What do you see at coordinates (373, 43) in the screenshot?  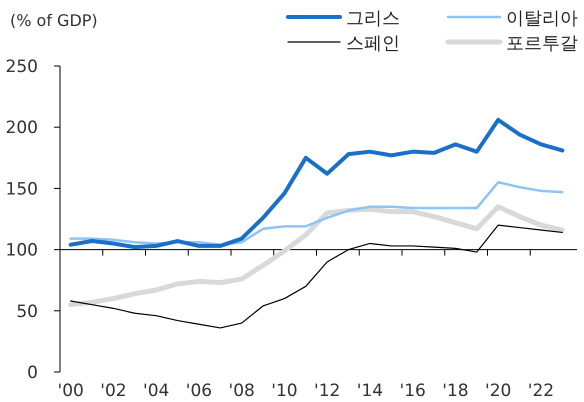 I see `legend-label: 스페인` at bounding box center [373, 43].